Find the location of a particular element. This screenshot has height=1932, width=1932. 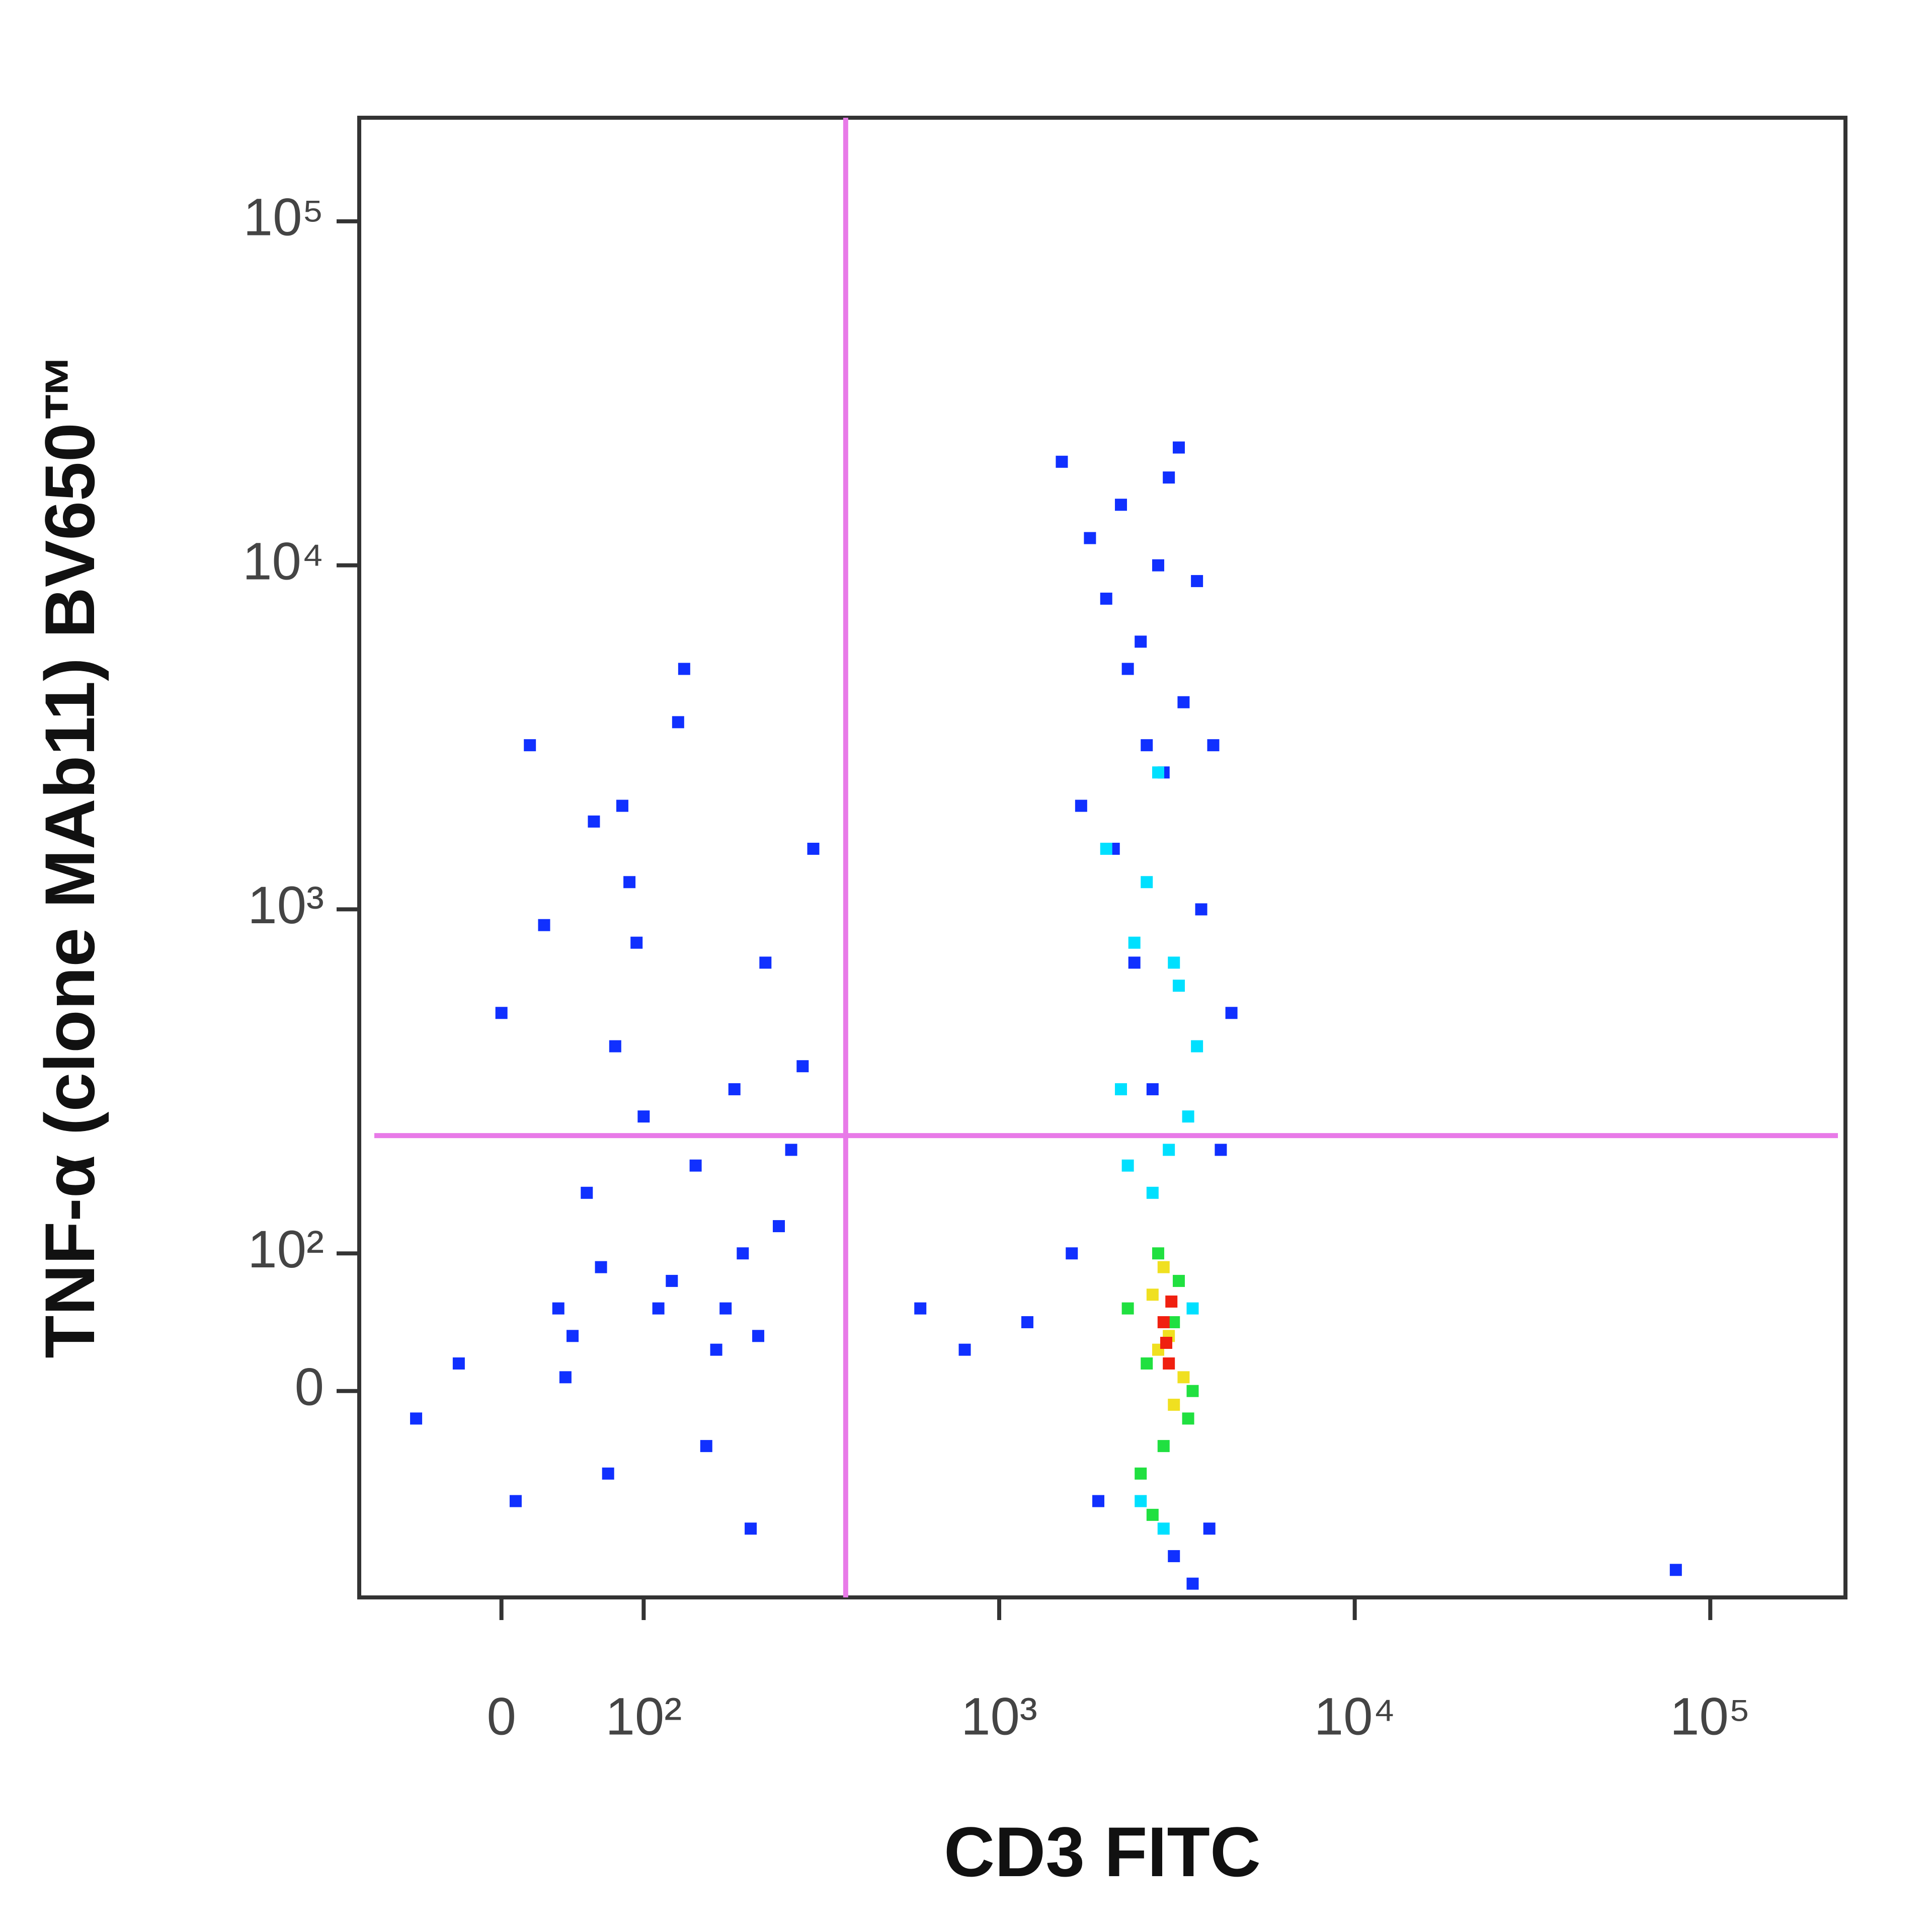

y-tick-label: 0 is located at coordinates (309, 1387).